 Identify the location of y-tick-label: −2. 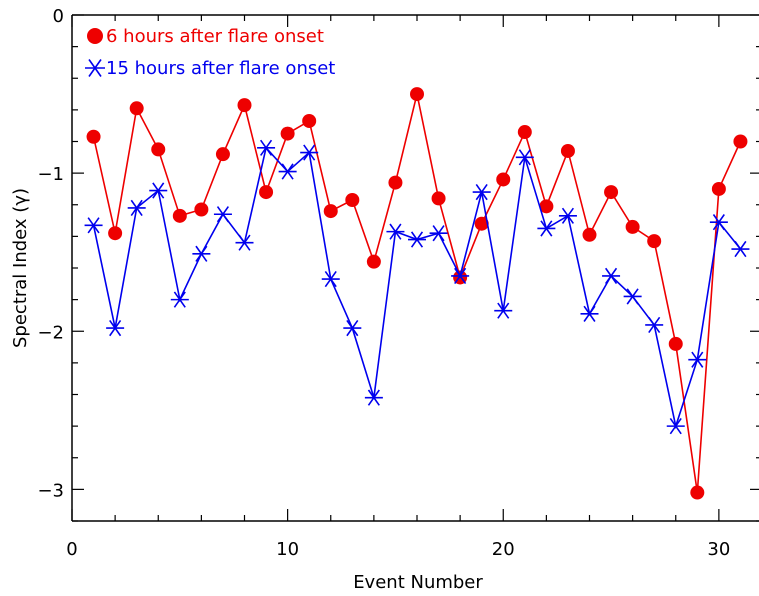
(50, 332).